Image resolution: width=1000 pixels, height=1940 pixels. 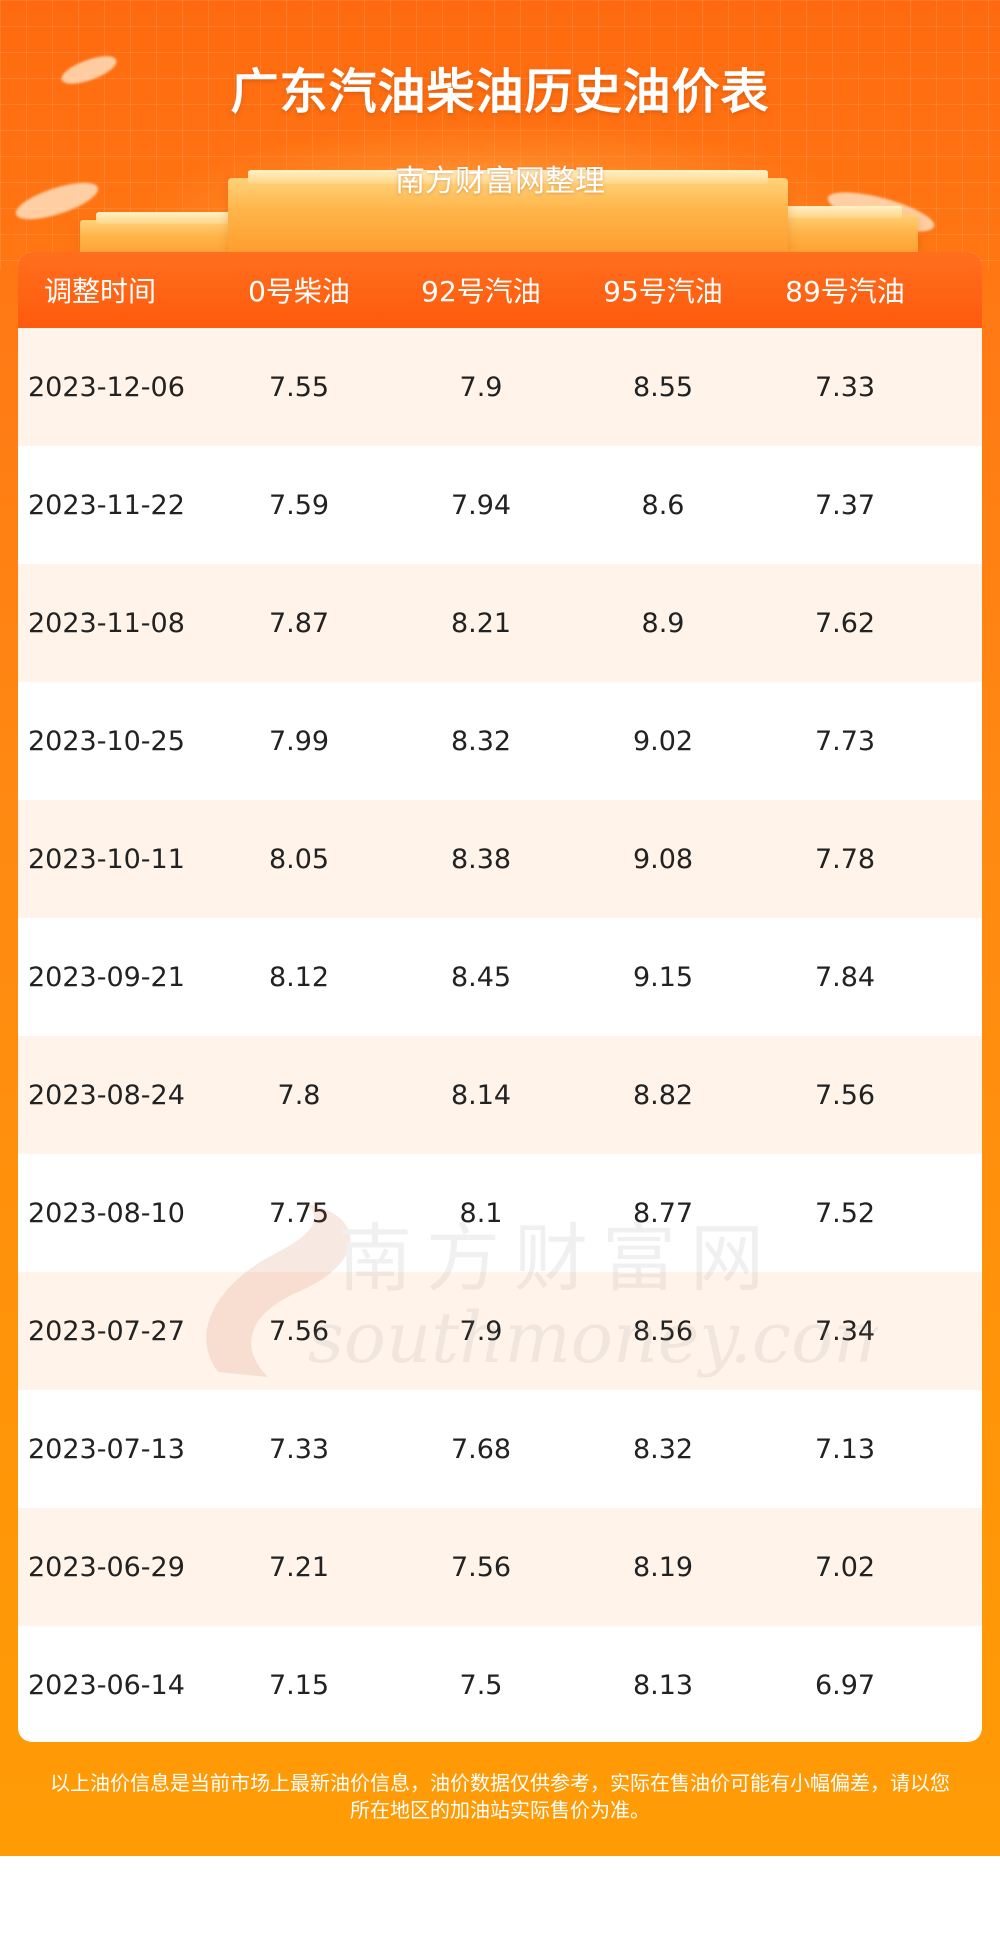 I want to click on table-row: 2023-12-06 7.55 7.9 8.55 7.33, so click(x=500, y=387).